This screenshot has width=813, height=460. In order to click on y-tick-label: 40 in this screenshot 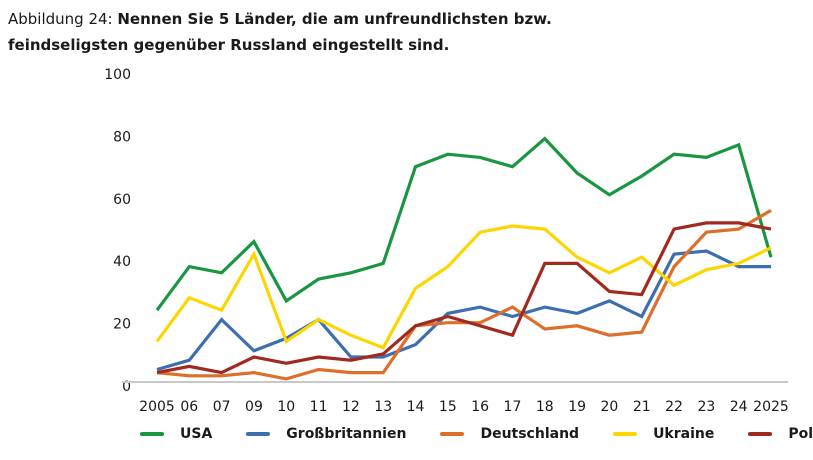, I will do `click(122, 262)`.